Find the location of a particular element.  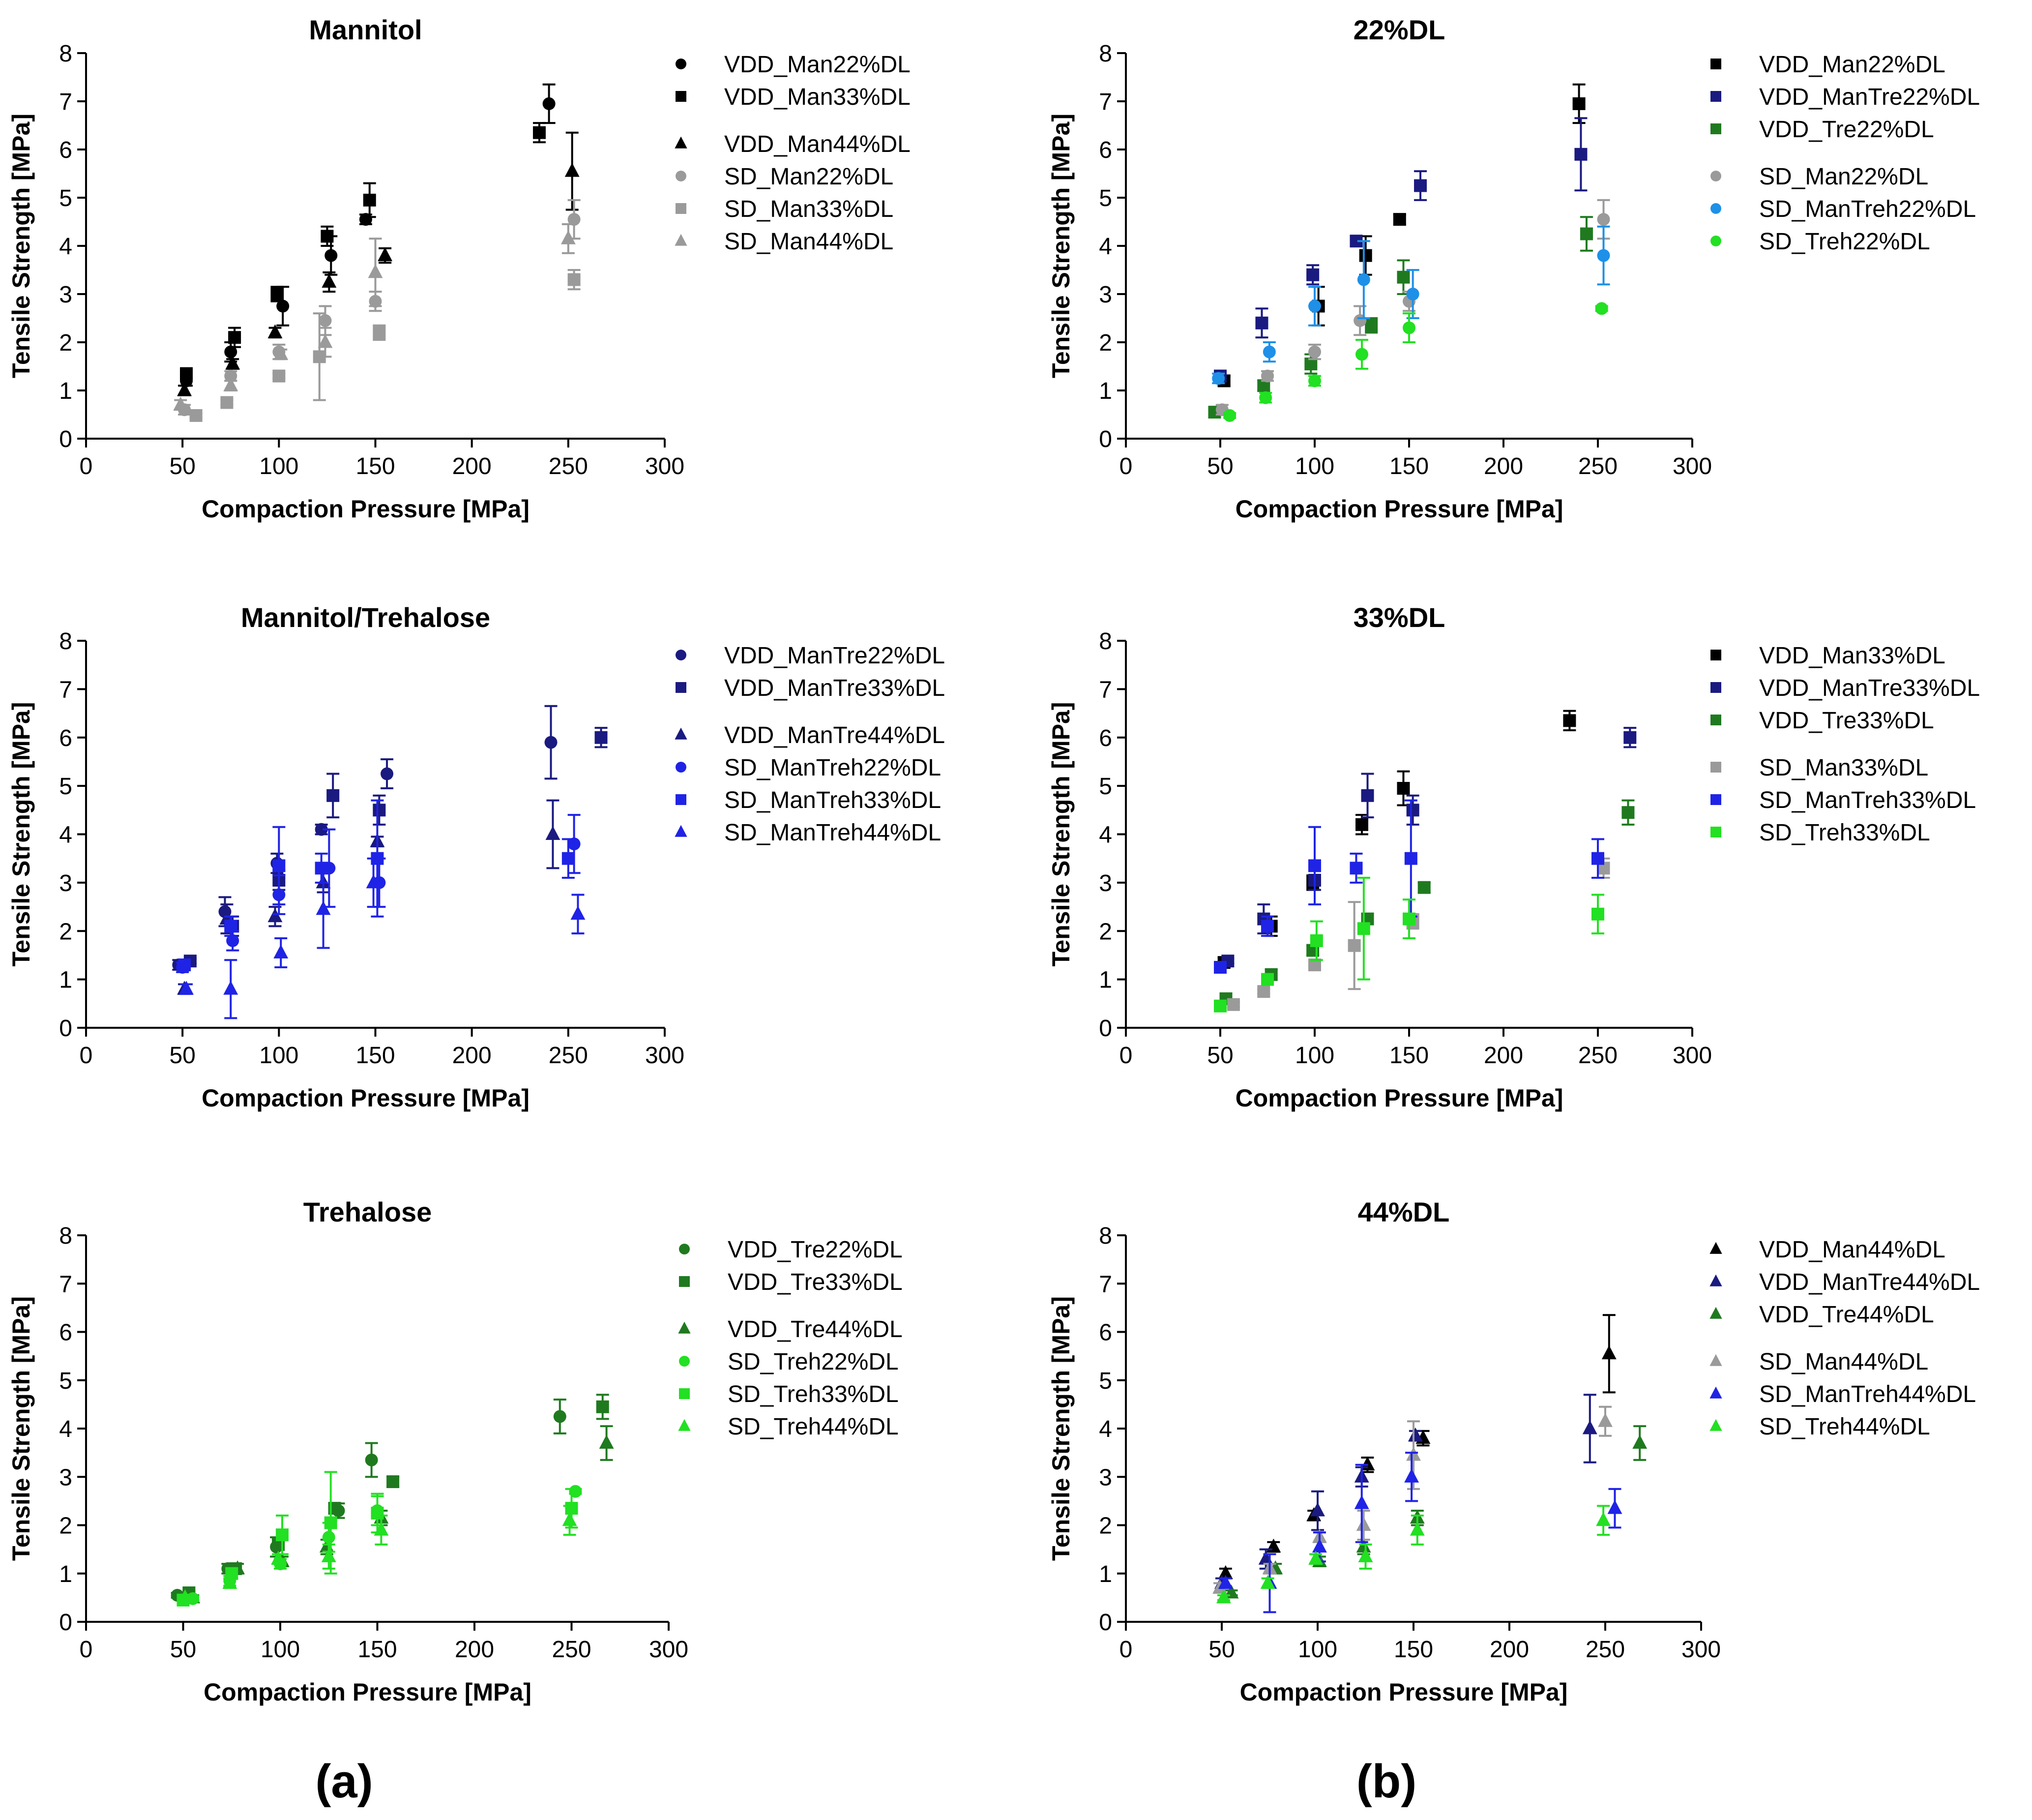

series-VDD_Man44%DL is located at coordinates (378, 263).